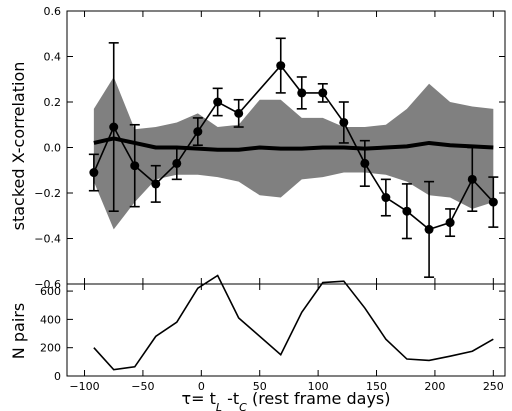 Image resolution: width=512 pixels, height=411 pixels. I want to click on y-tick-label: 0.4, so click(53, 57).